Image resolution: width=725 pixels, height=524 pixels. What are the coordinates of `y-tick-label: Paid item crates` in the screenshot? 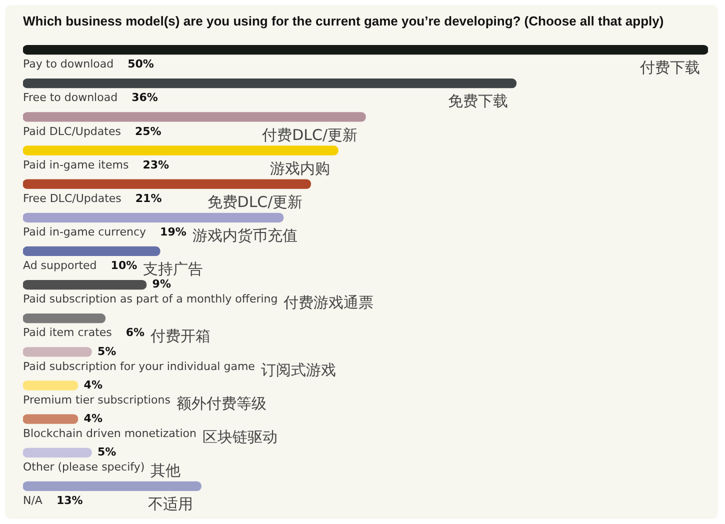 It's located at (67, 333).